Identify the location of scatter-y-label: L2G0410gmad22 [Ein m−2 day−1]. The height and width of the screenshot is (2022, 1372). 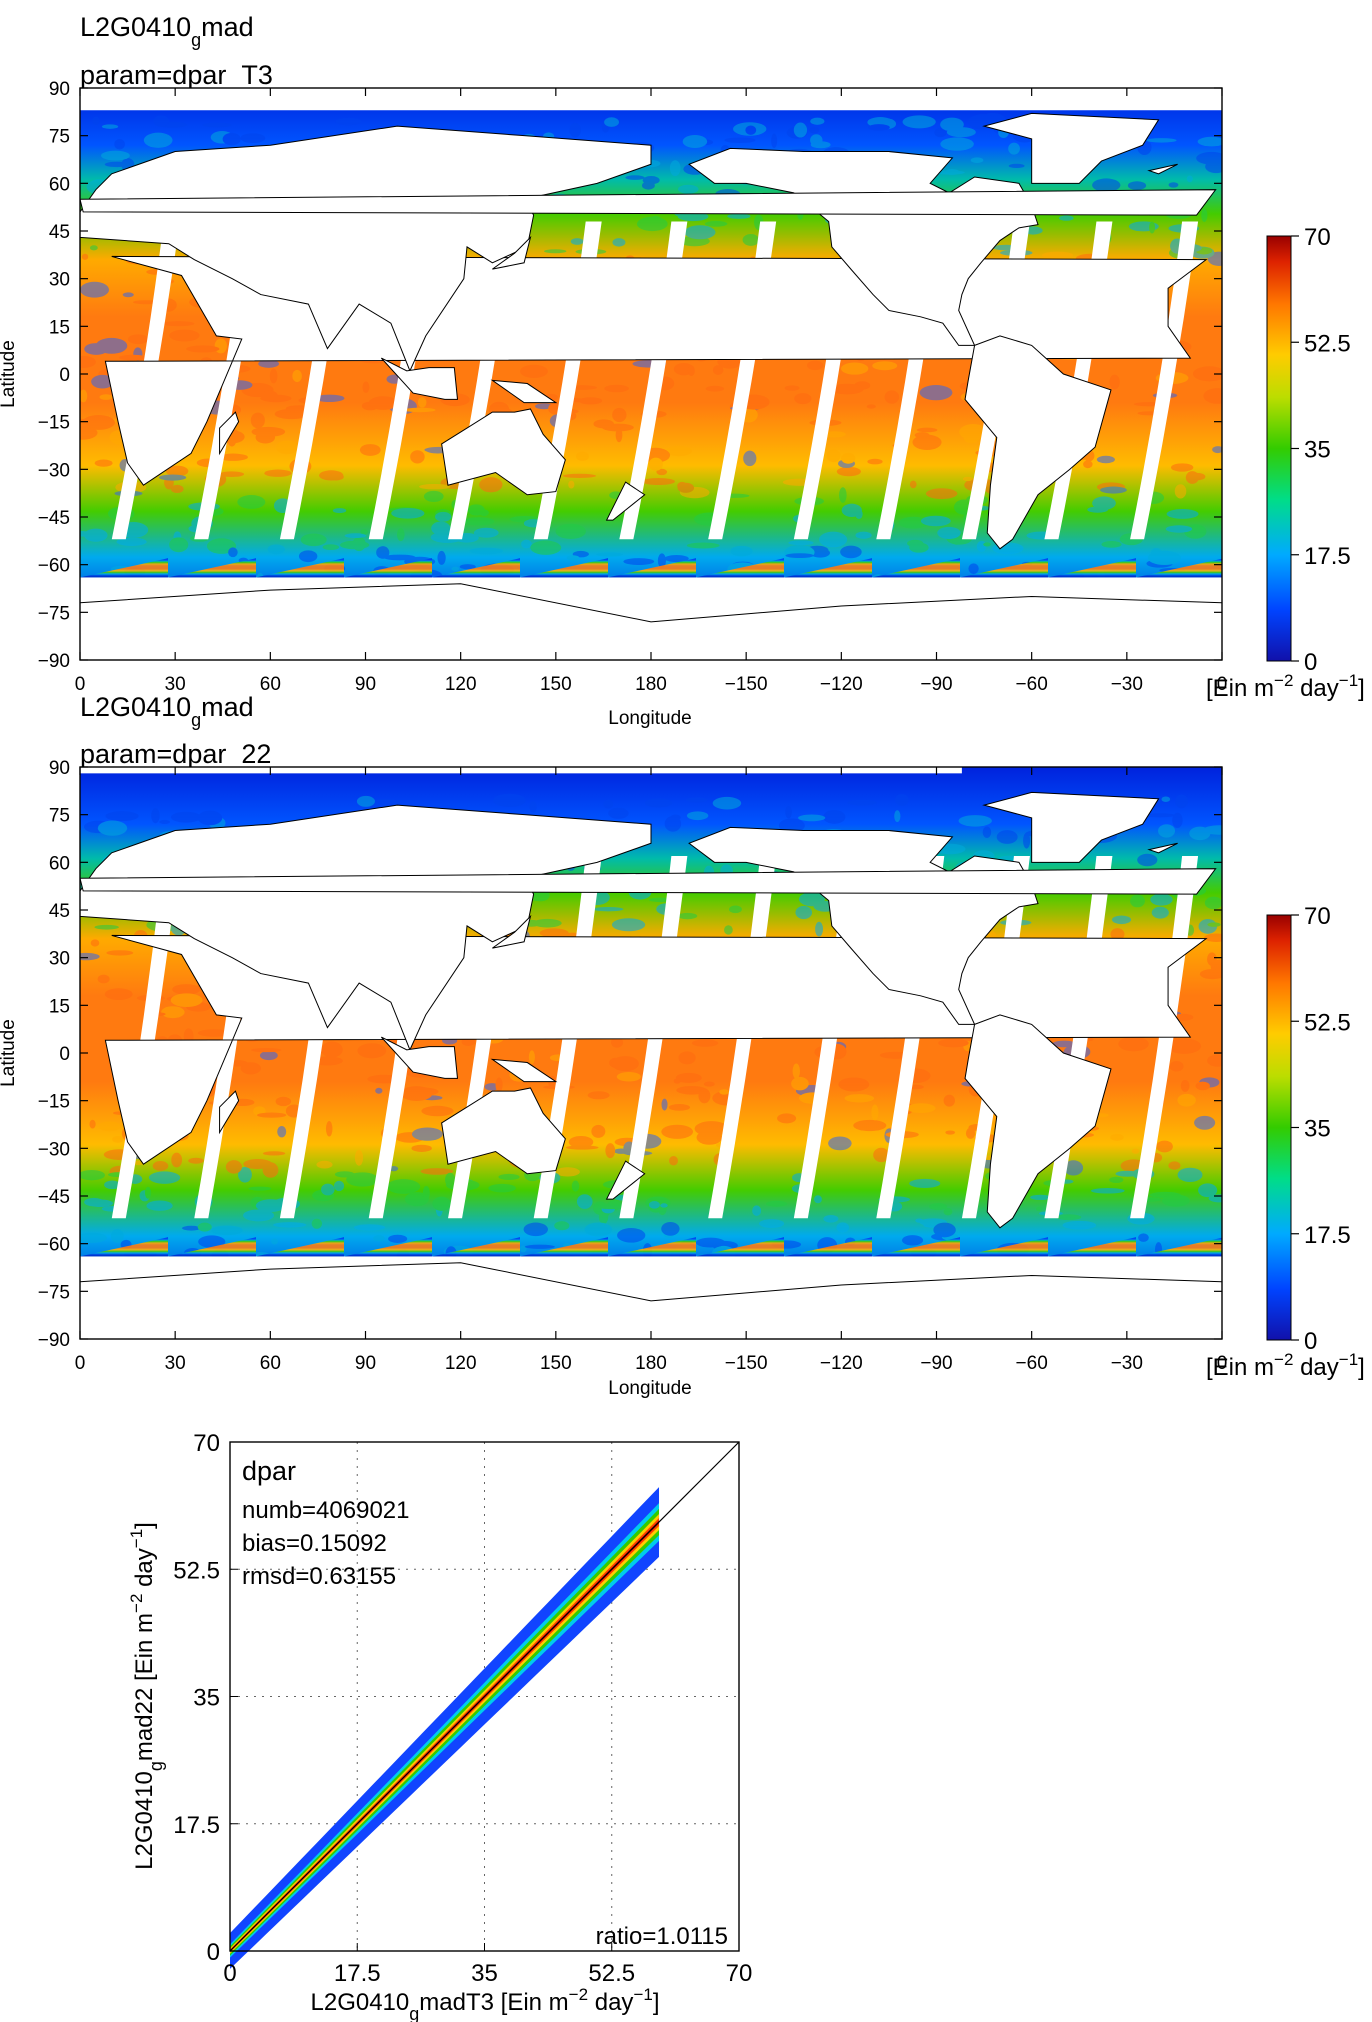
(146, 1696).